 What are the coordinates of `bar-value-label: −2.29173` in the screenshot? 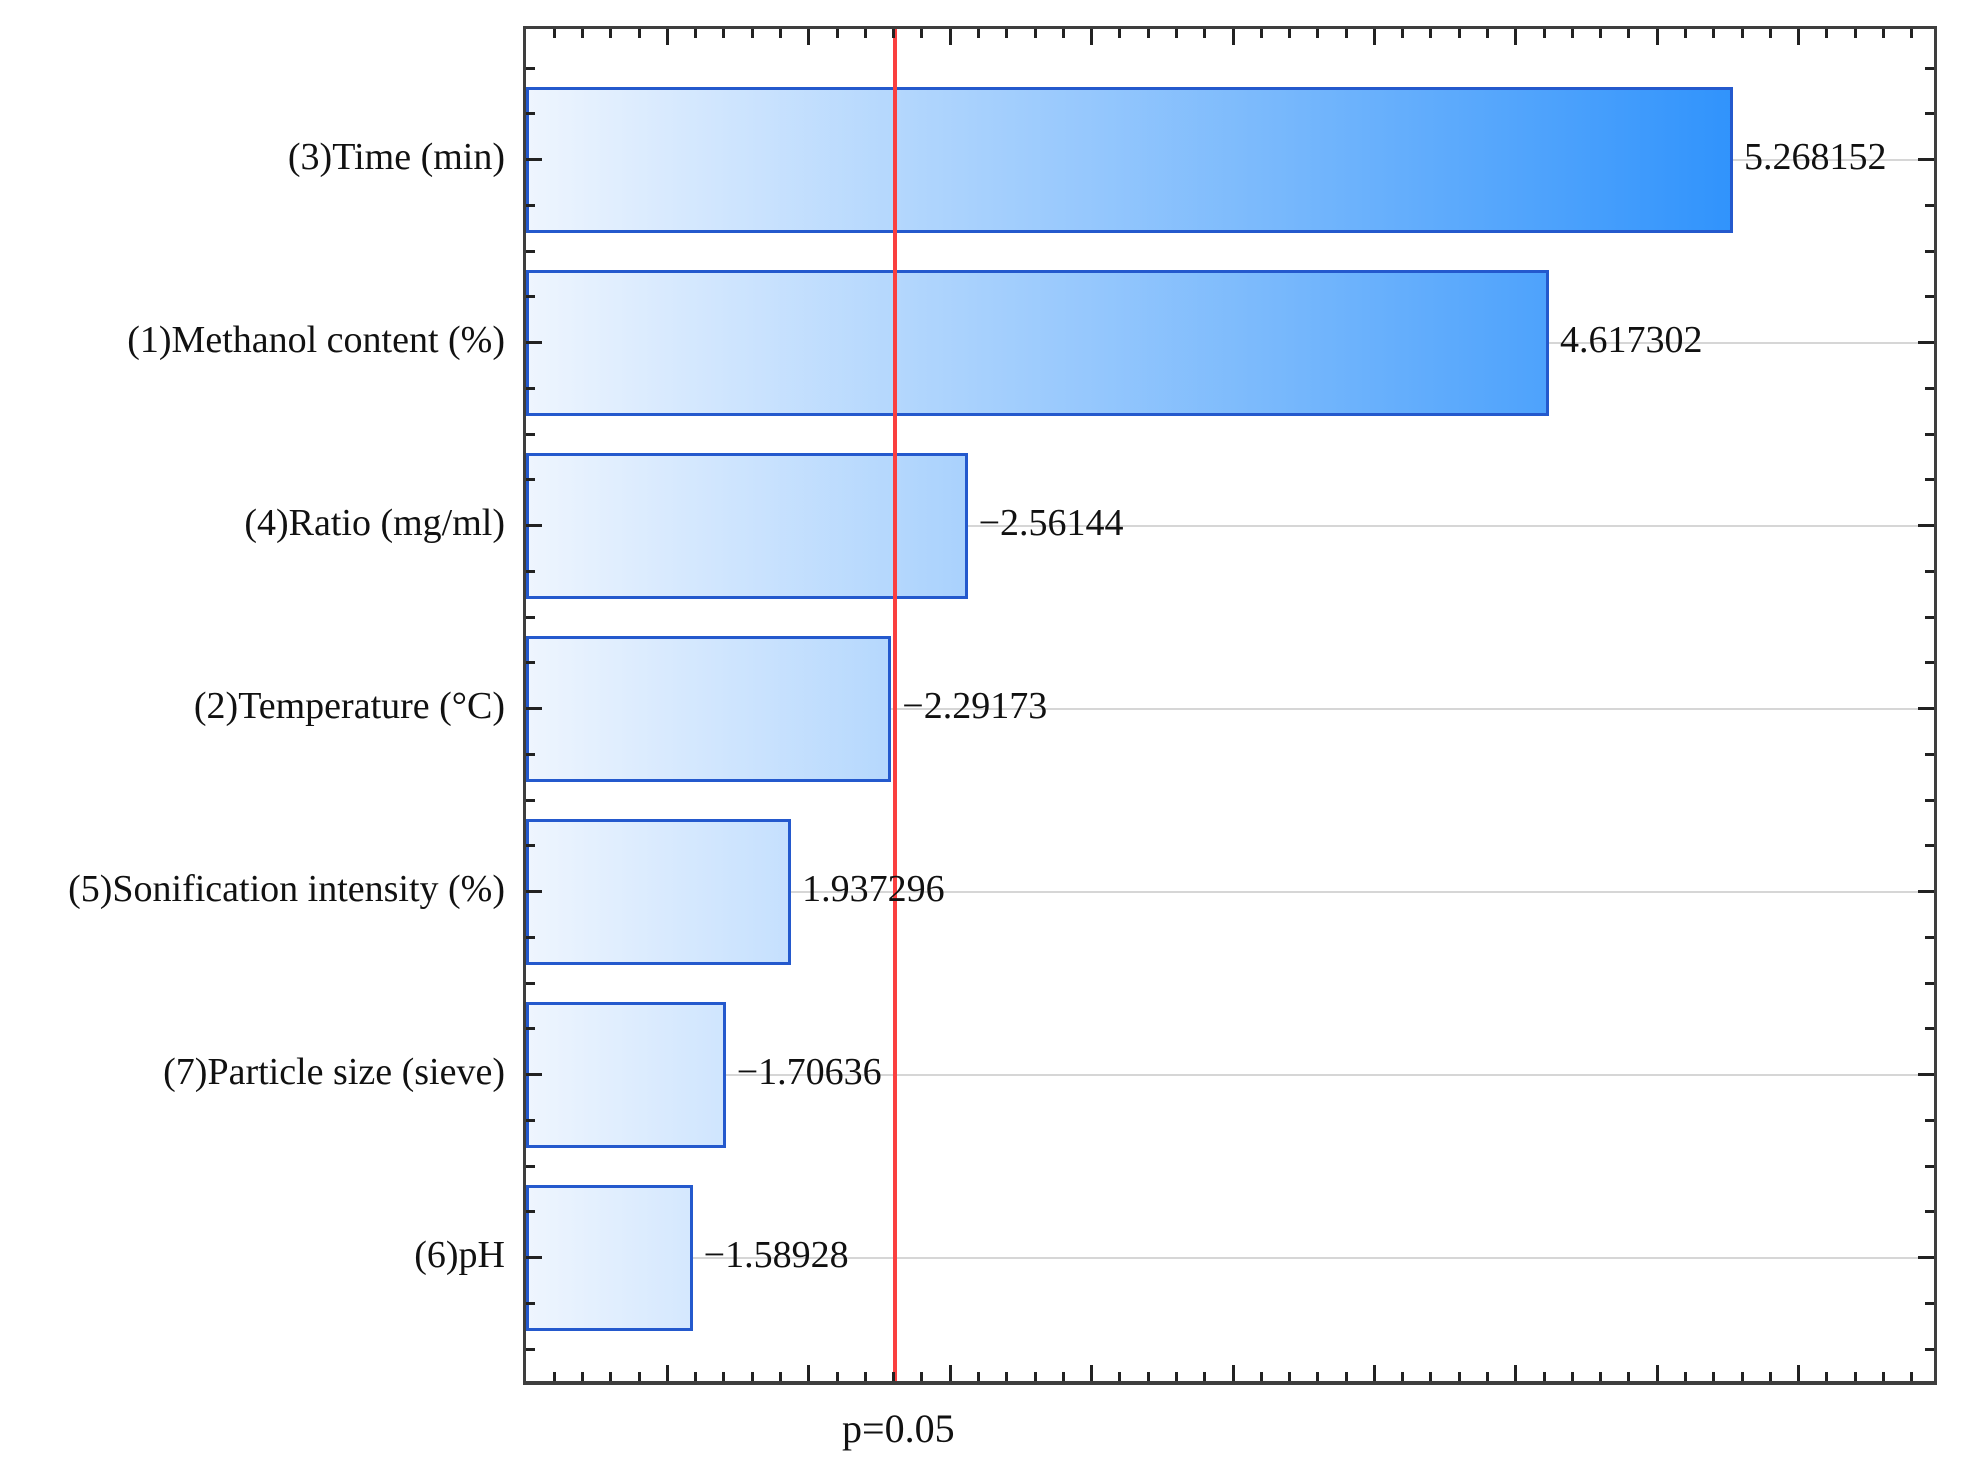 It's located at (975, 705).